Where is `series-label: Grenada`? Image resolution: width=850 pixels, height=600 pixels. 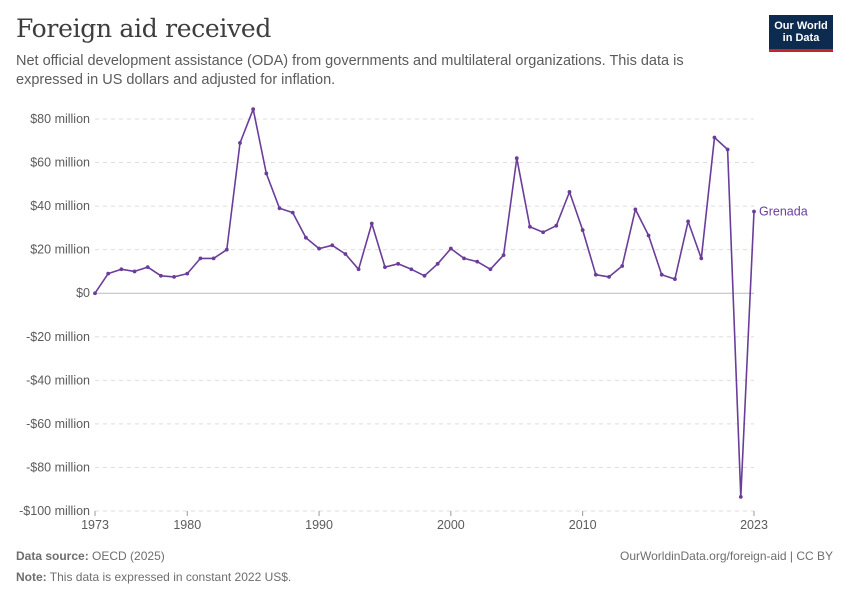 series-label: Grenada is located at coordinates (783, 212).